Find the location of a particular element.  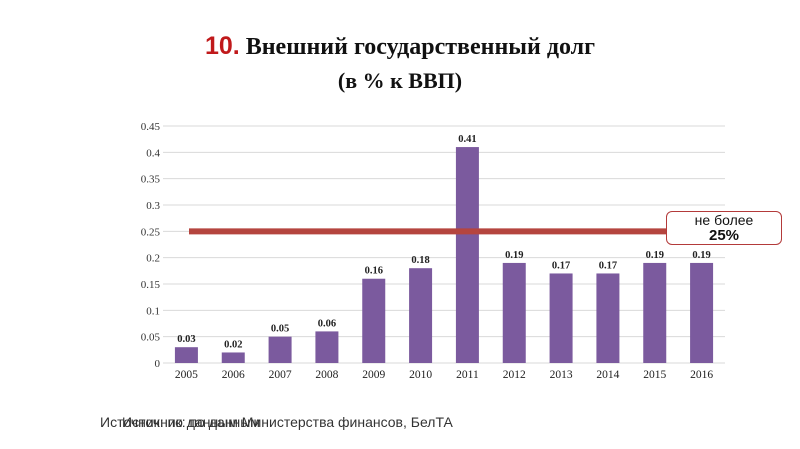

x-tick-label: 2015 is located at coordinates (654, 375).